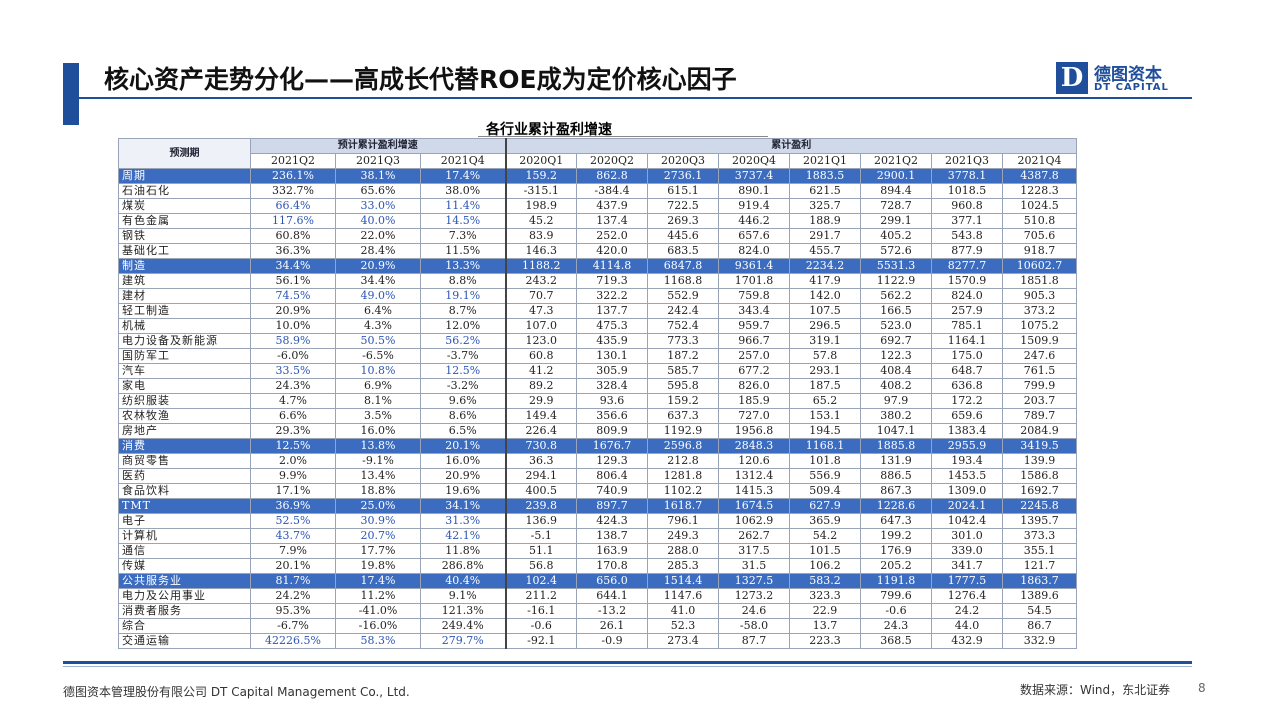  I want to click on profit-cell: 41.0, so click(683, 611).